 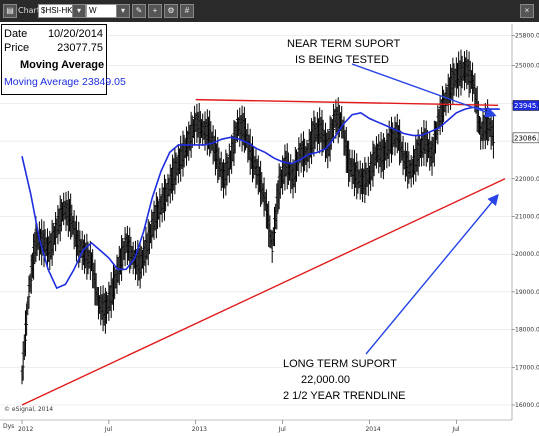 I want to click on y-tick-label: 25800.00, so click(x=527, y=36).